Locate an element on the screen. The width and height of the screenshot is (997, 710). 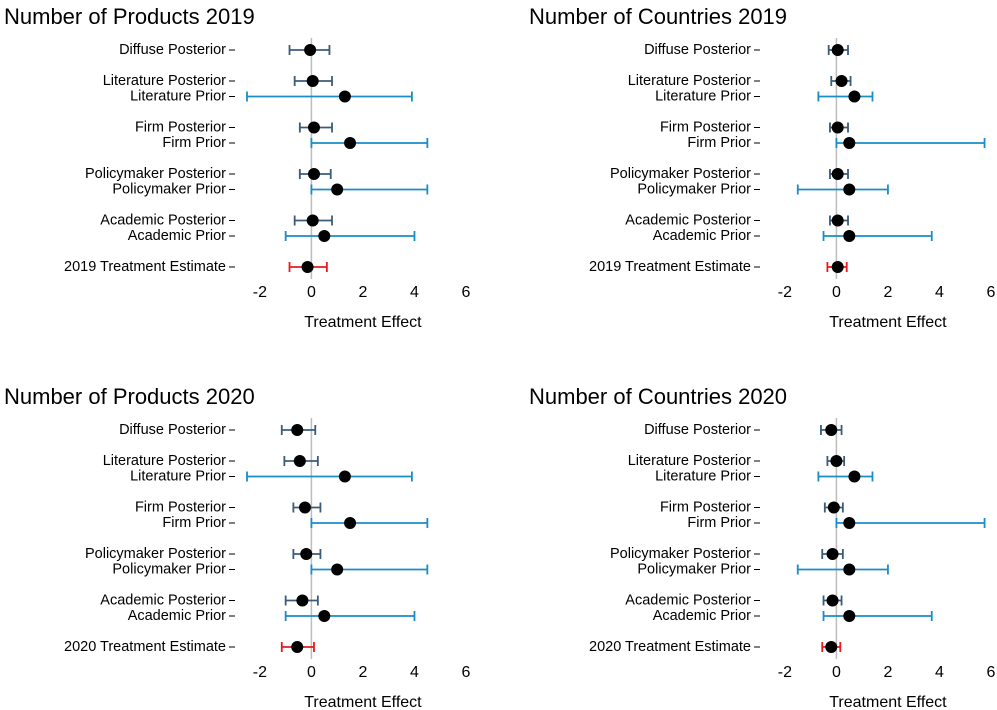
row-label: 2020 Treatment Estimate is located at coordinates (670, 647).